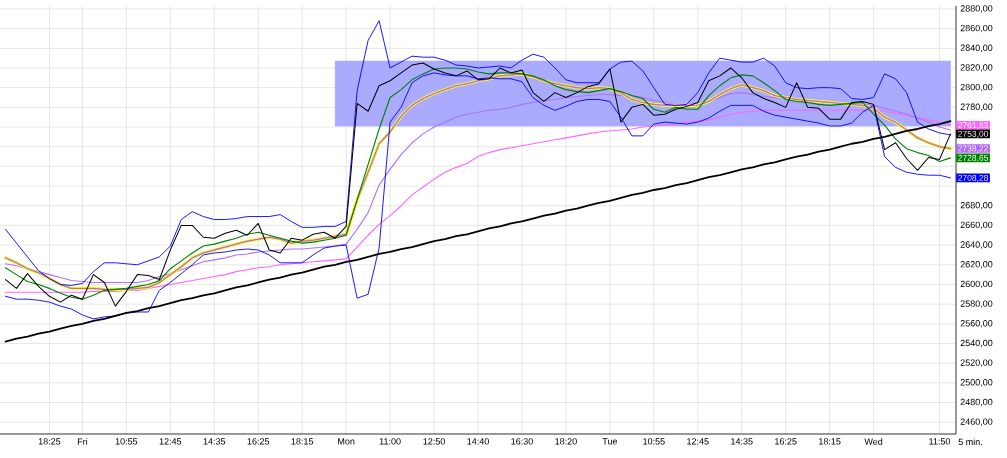 Image resolution: width=1007 pixels, height=458 pixels. Describe the element at coordinates (976, 265) in the screenshot. I see `y-tick-label: 2620,00` at that location.